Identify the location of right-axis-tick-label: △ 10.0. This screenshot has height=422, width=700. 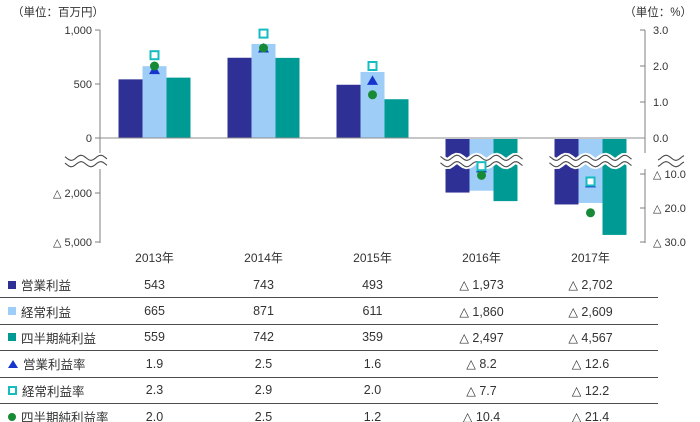
(669, 175).